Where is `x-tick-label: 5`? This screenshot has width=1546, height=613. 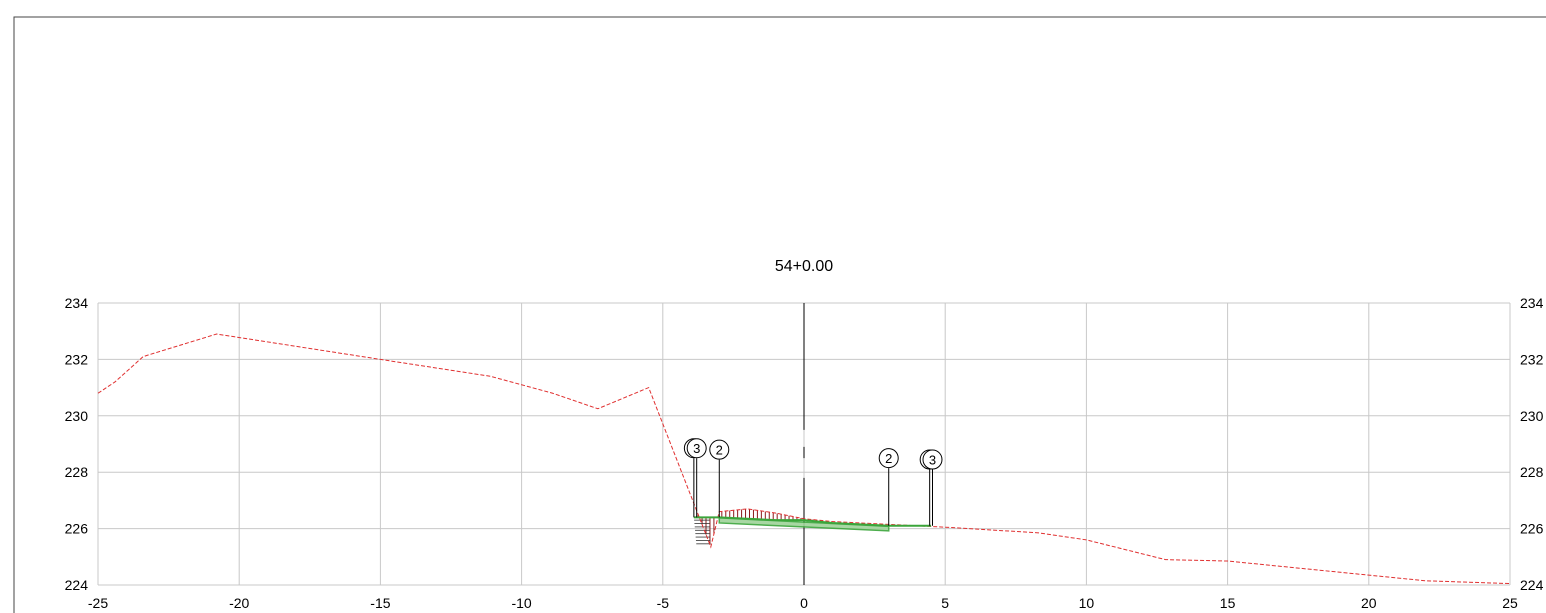
x-tick-label: 5 is located at coordinates (945, 603).